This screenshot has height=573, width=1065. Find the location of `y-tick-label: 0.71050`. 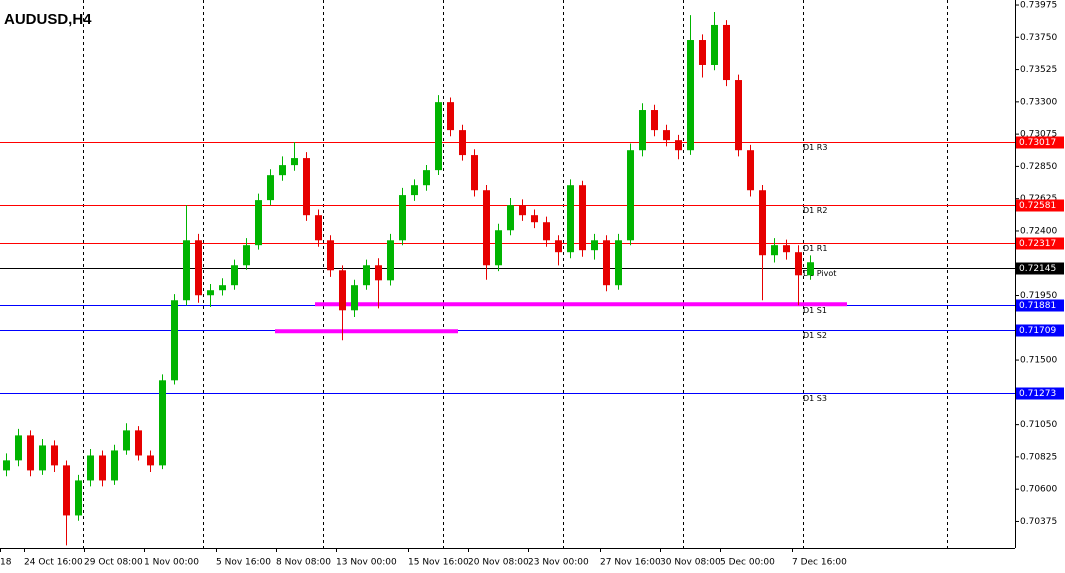

y-tick-label: 0.71050 is located at coordinates (1038, 425).